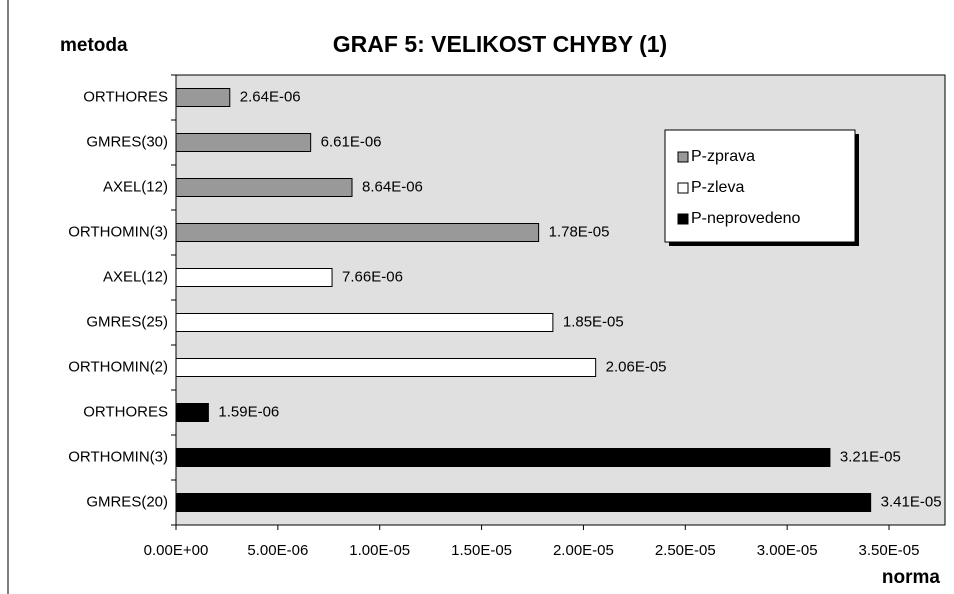 Image resolution: width=954 pixels, height=594 pixels. What do you see at coordinates (118, 366) in the screenshot?
I see `y-tick-label: ORTHOMIN(2)` at bounding box center [118, 366].